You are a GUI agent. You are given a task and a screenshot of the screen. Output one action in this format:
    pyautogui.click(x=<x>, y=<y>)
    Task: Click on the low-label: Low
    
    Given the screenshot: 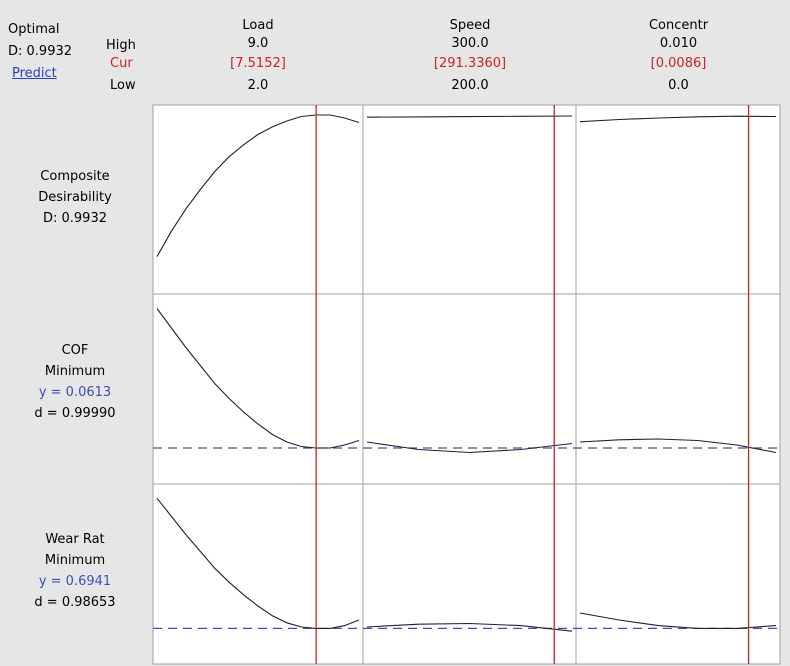 What is the action you would take?
    pyautogui.click(x=123, y=85)
    